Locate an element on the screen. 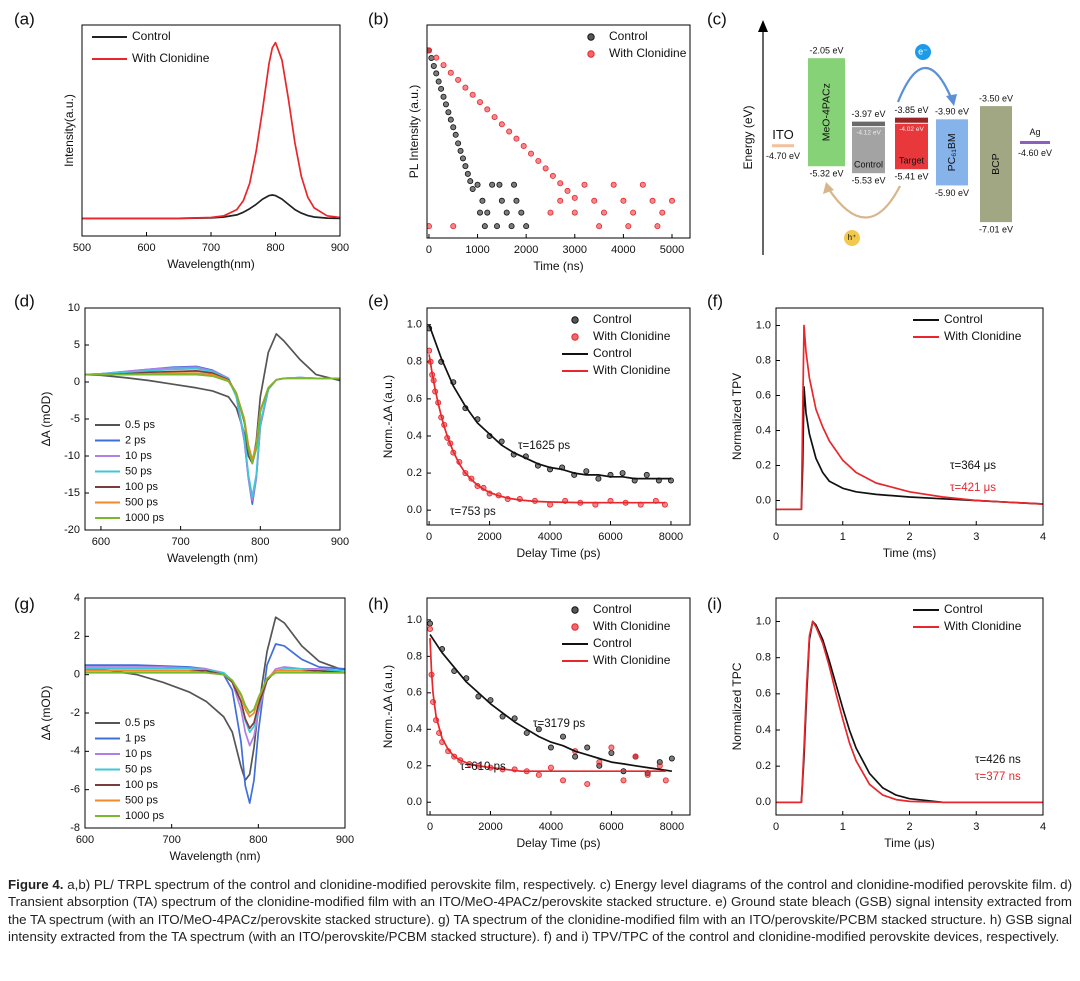 The height and width of the screenshot is (981, 1080). y-tick-label: 0.0 is located at coordinates (414, 802).